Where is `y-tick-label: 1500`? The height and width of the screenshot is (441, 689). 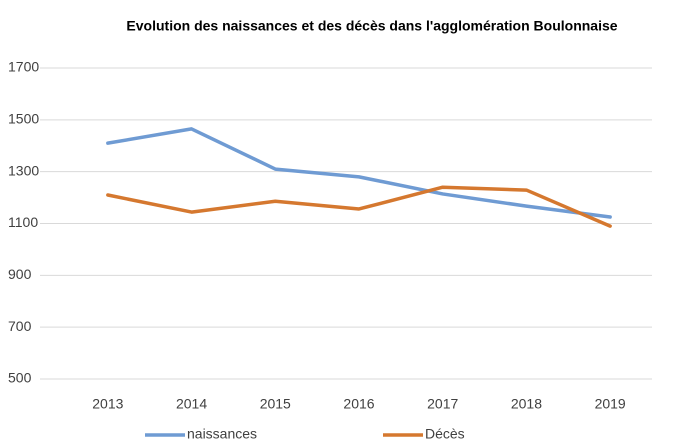
y-tick-label: 1500 is located at coordinates (23, 119).